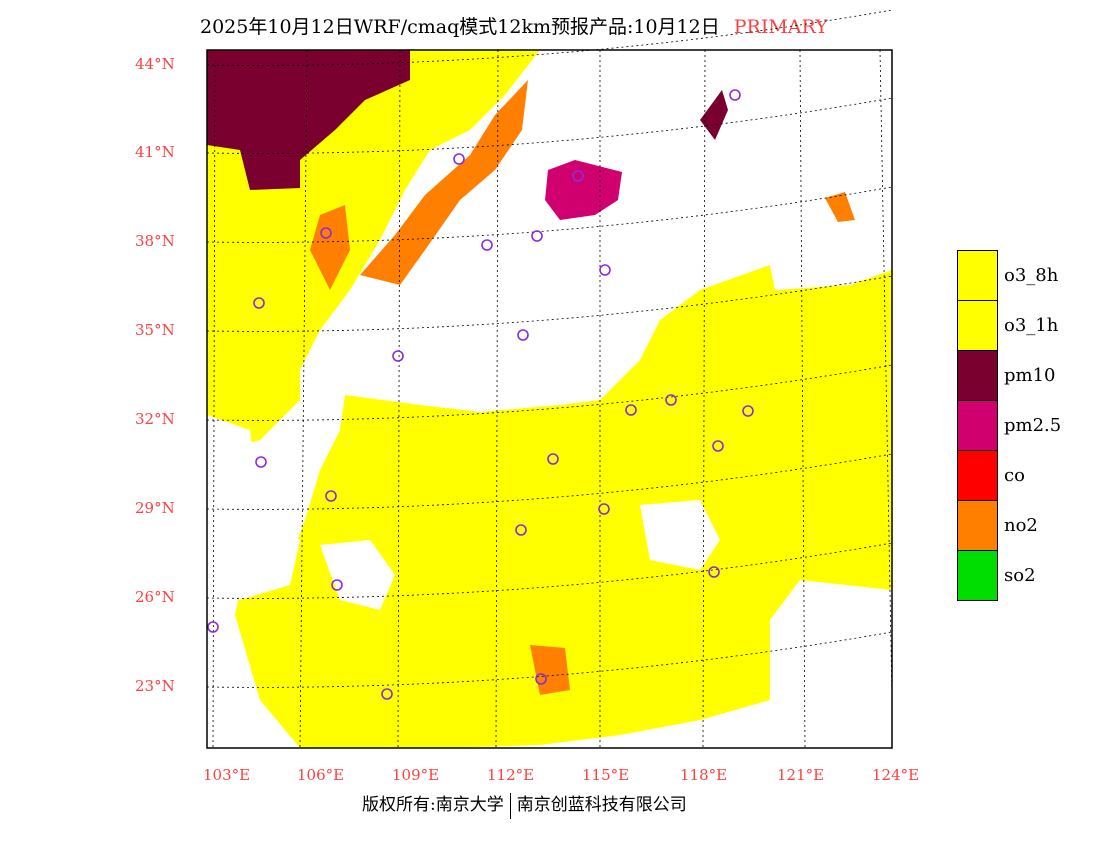 This screenshot has width=1100, height=850. What do you see at coordinates (416, 775) in the screenshot?
I see `lon-label: 109°E` at bounding box center [416, 775].